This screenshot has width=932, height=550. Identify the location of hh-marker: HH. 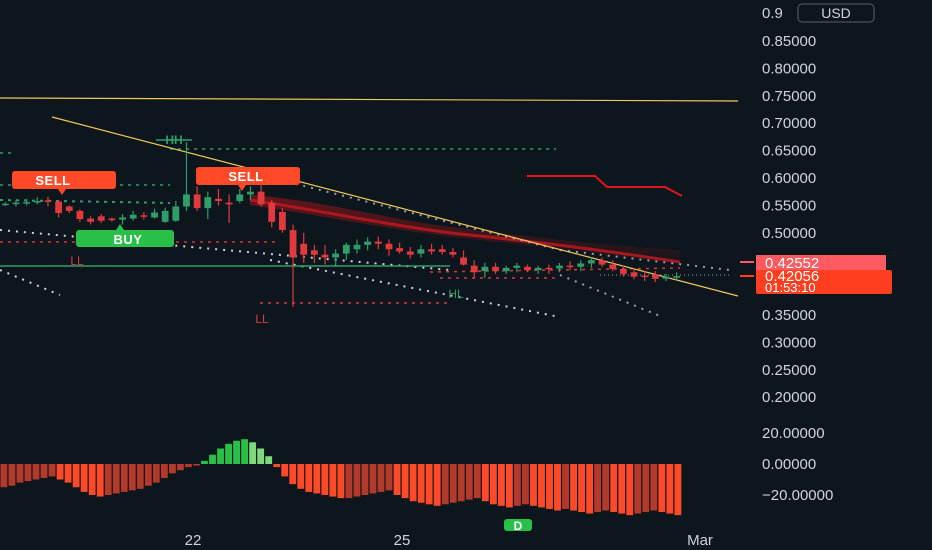
(174, 140).